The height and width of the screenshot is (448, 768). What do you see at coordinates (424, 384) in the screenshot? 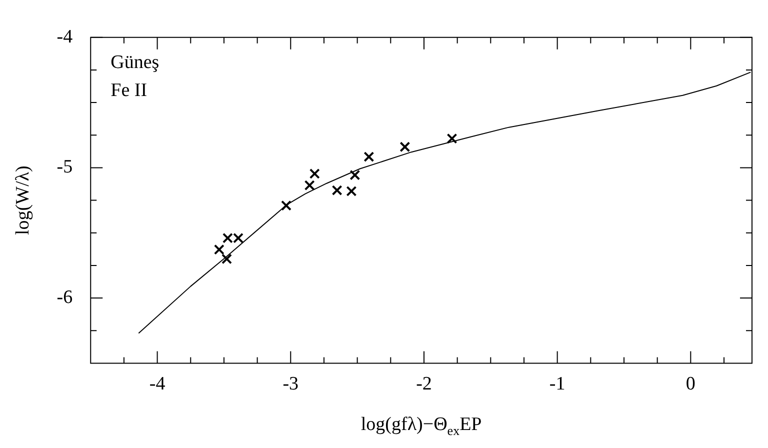
I see `x-tick-label: -2` at bounding box center [424, 384].